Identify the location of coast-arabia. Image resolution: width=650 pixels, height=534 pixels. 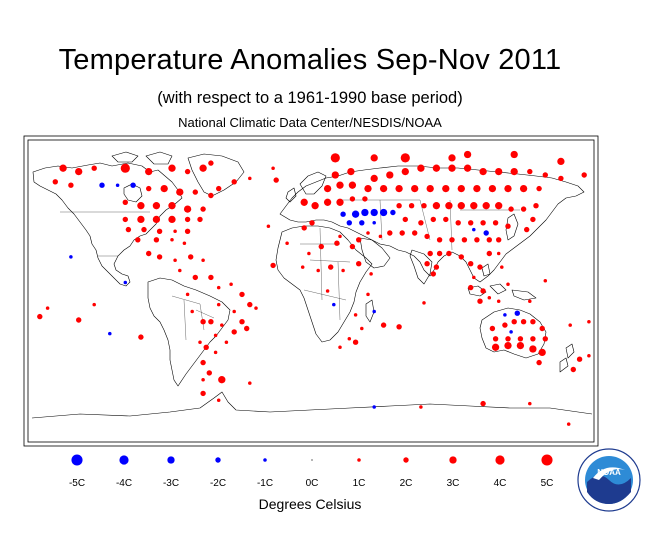
(375, 253).